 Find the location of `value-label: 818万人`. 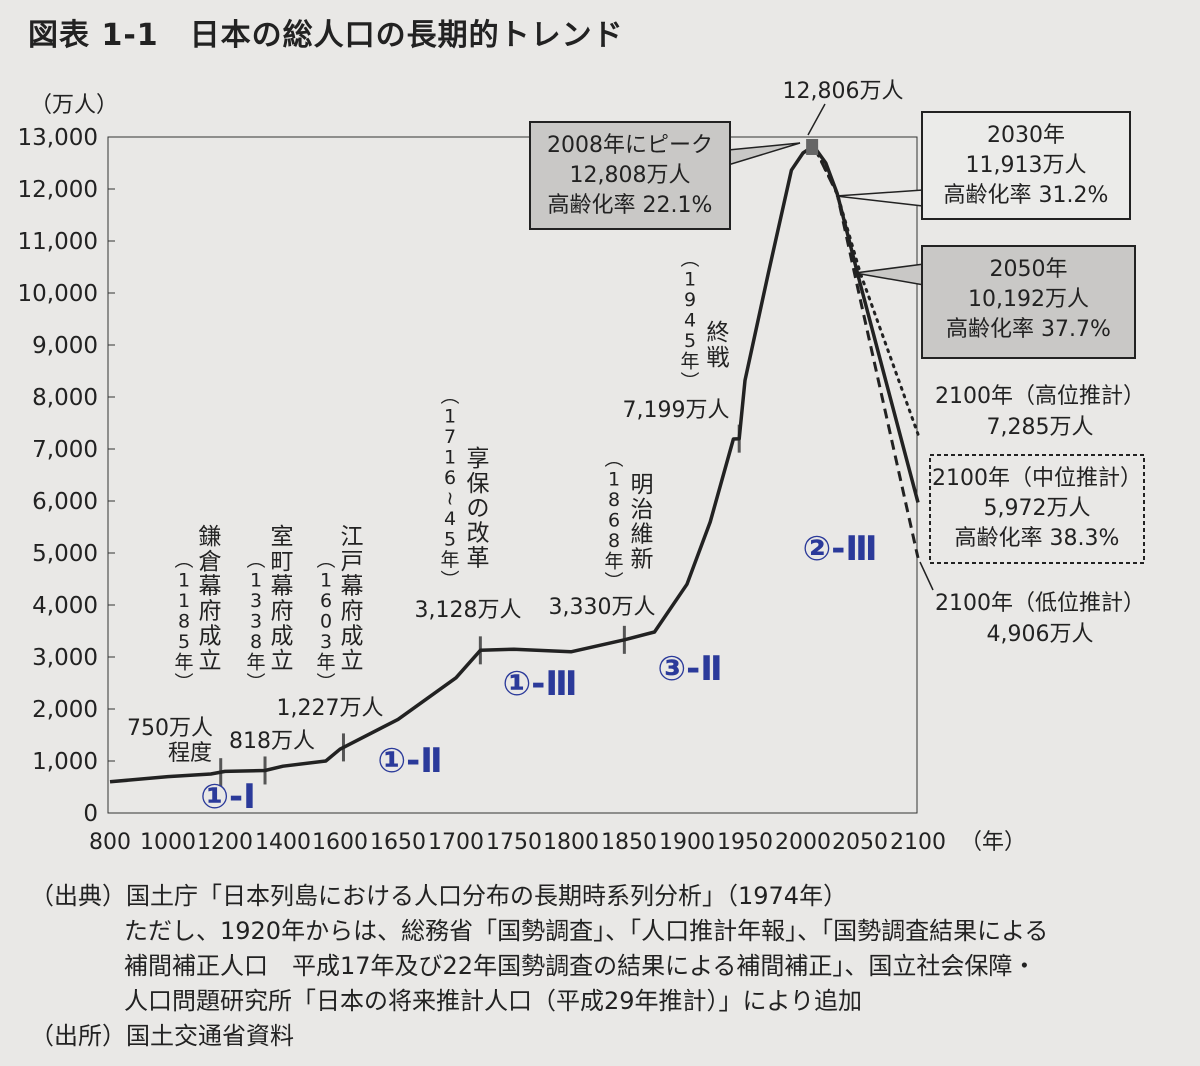

value-label: 818万人 is located at coordinates (272, 741).